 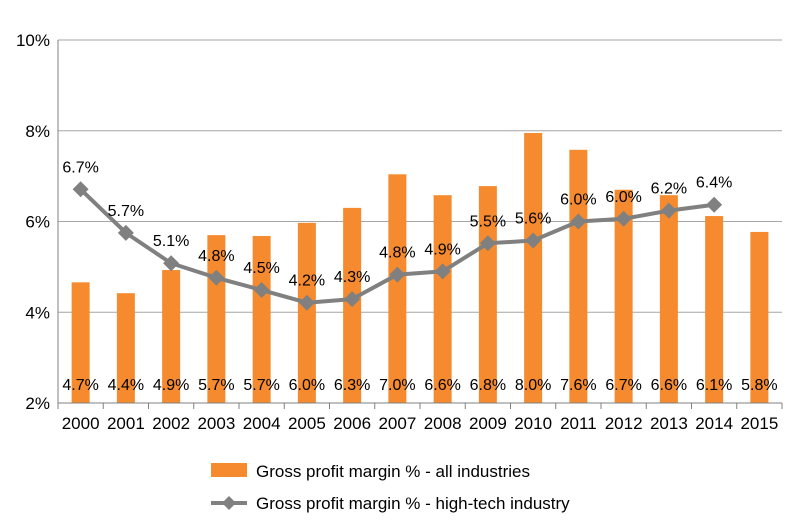 I want to click on line-data-label: 5.6%, so click(x=533, y=219).